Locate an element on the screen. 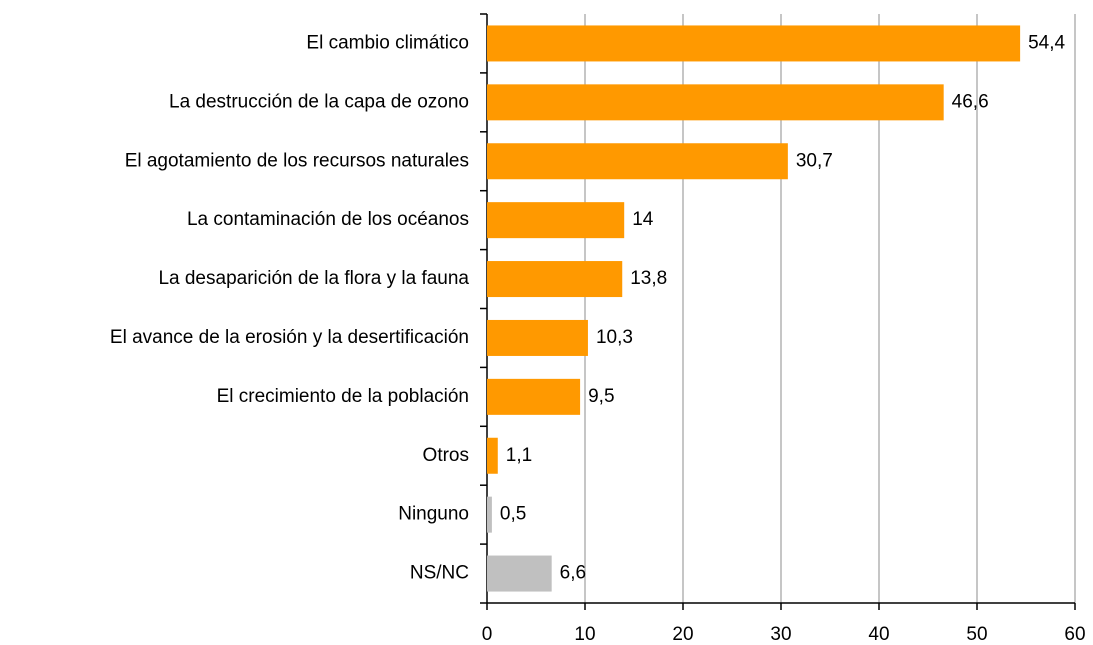 The image size is (1093, 645). y-tick-label: NS/NC is located at coordinates (439, 573).